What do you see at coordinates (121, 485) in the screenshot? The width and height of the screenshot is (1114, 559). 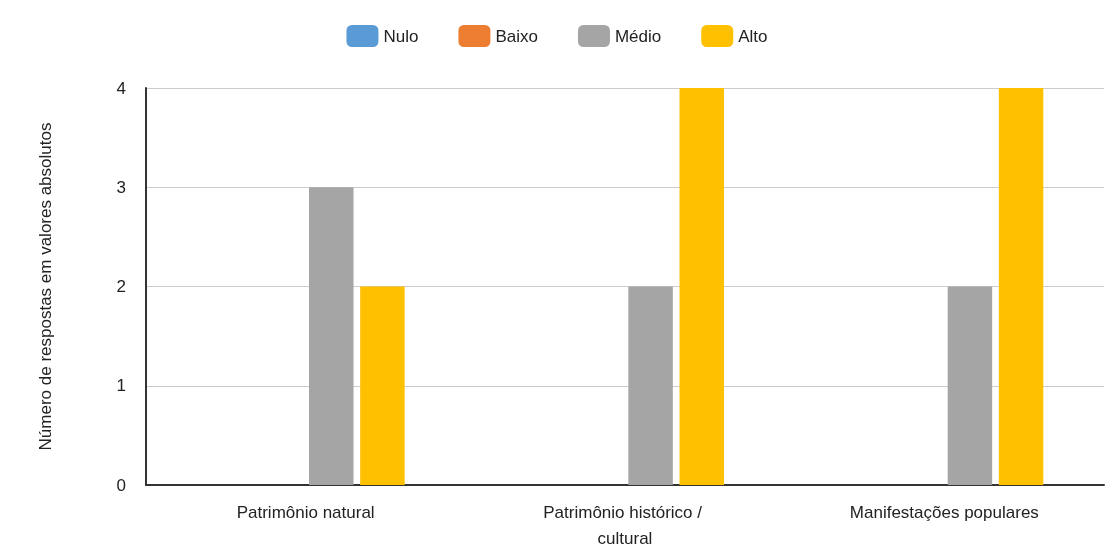 I see `y-tick-label: 0` at bounding box center [121, 485].